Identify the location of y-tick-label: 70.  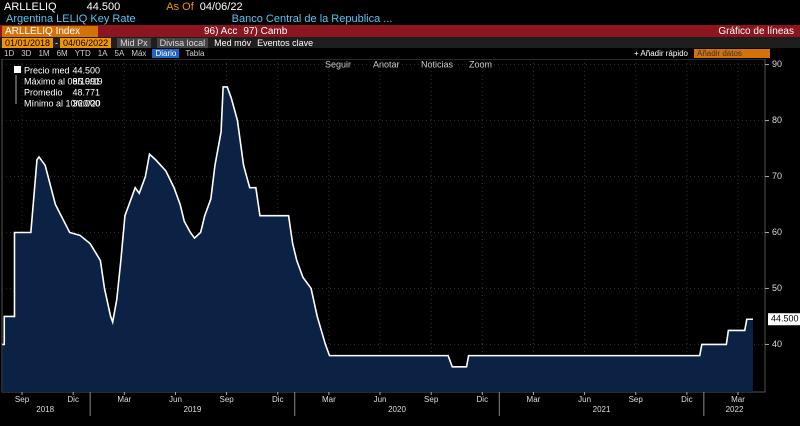
(777, 176).